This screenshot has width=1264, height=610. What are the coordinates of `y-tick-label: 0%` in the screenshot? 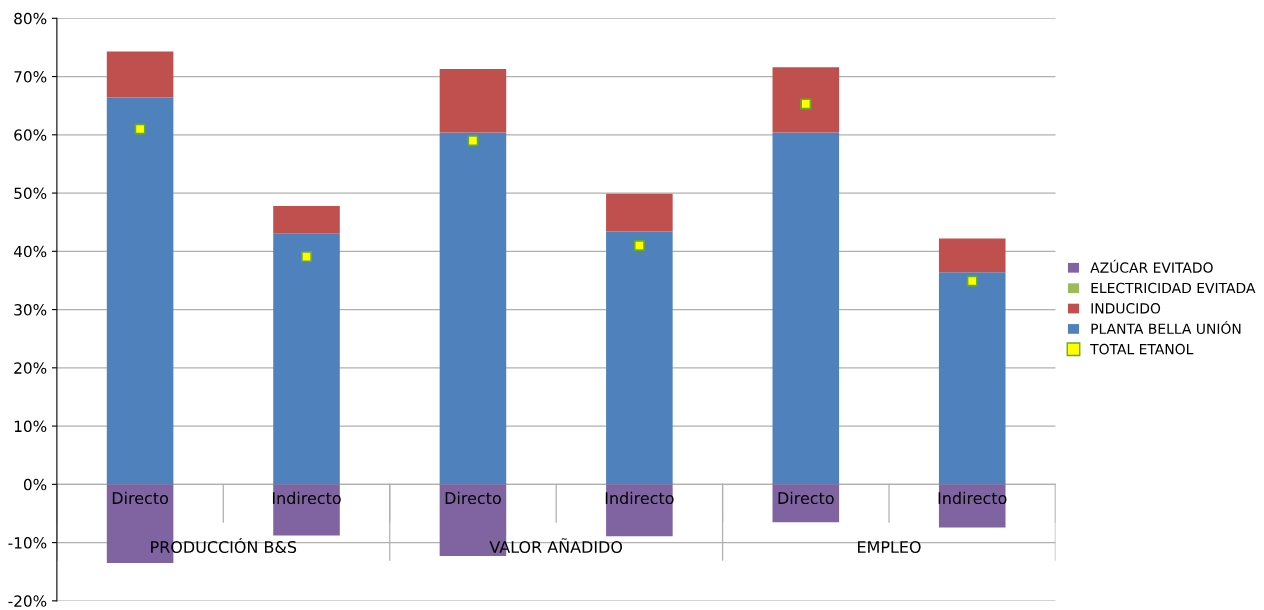 It's located at (35, 484).